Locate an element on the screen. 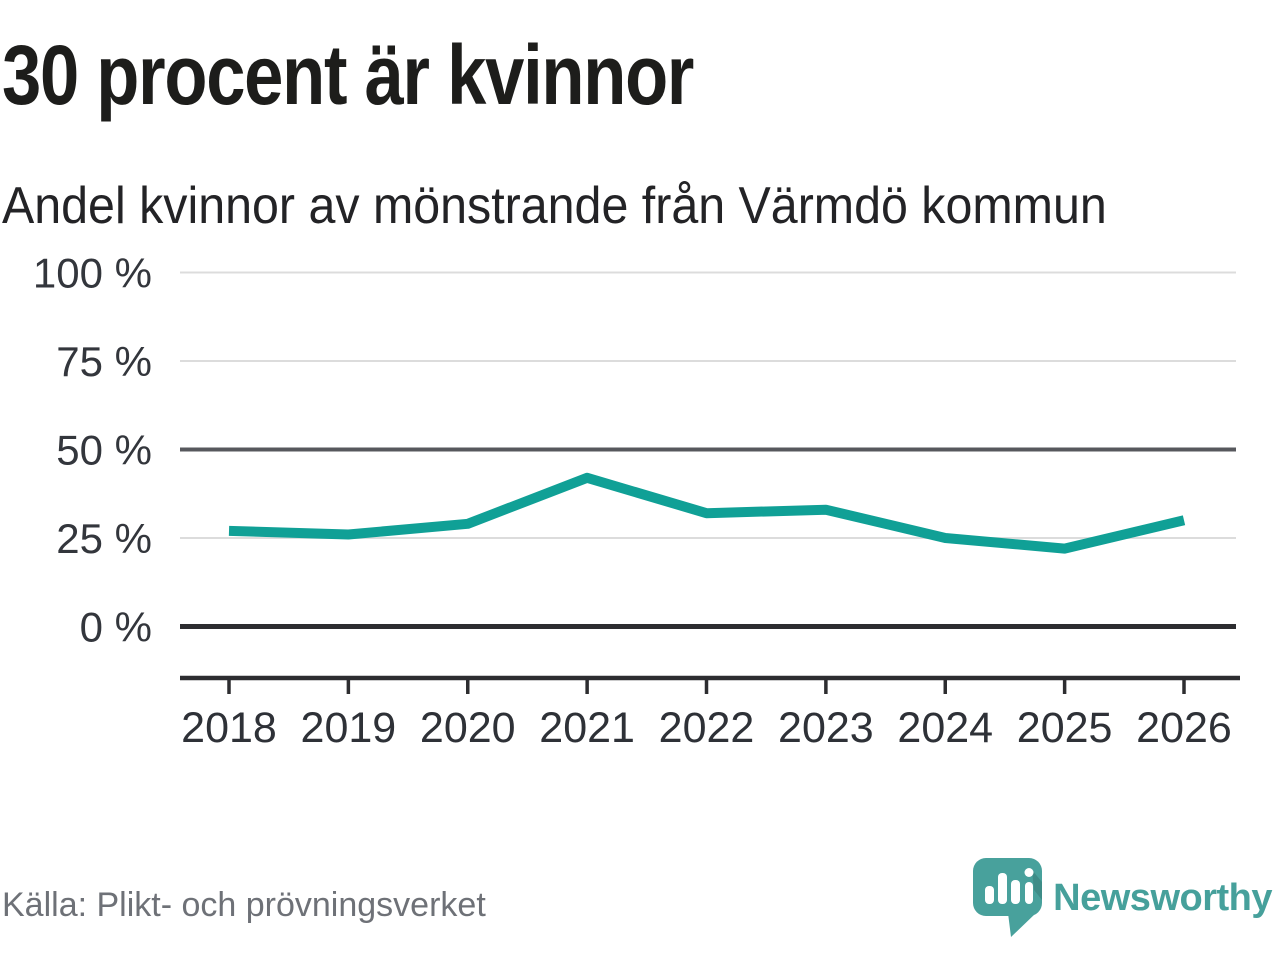  x-tick-label-2021: 2021 is located at coordinates (587, 728).